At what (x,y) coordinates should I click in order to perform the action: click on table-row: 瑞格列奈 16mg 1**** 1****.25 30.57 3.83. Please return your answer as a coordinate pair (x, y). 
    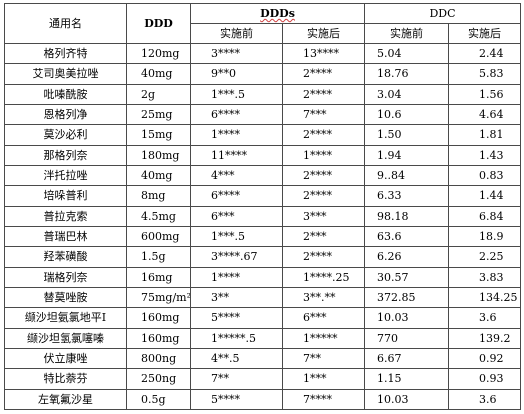
    Looking at the image, I should click on (262, 277).